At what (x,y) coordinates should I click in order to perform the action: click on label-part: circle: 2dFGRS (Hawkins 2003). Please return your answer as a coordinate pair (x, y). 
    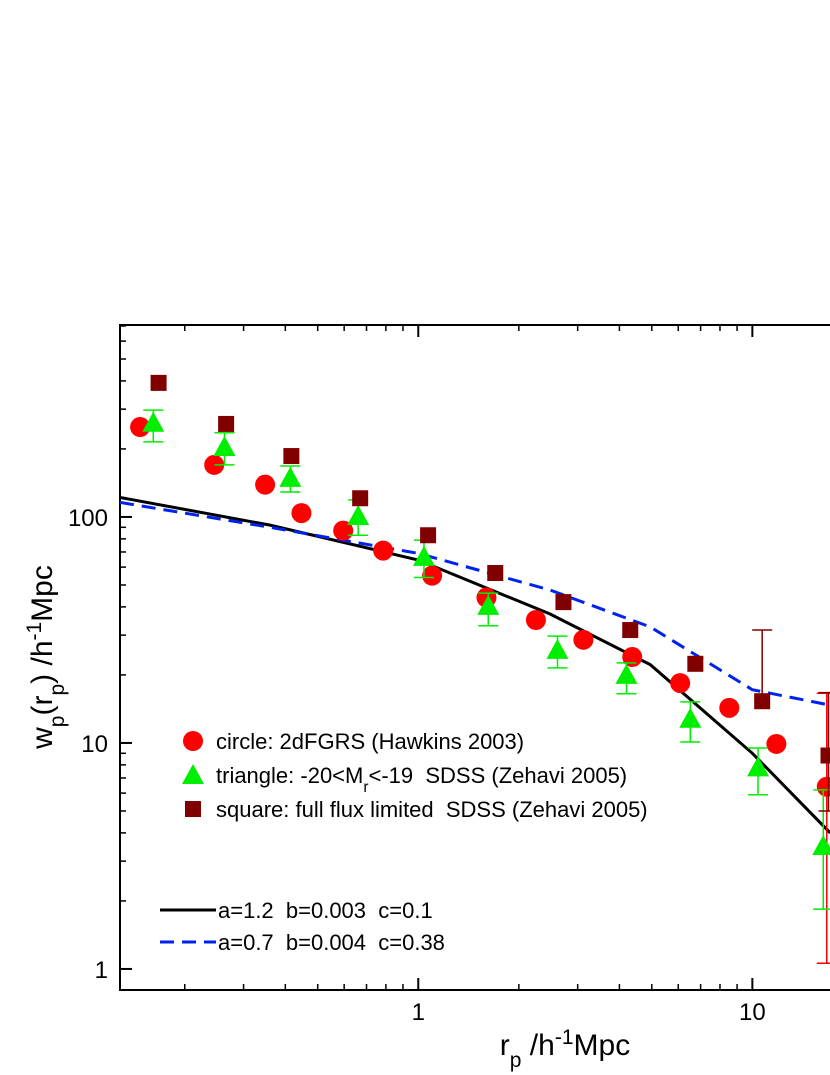
    Looking at the image, I should click on (370, 741).